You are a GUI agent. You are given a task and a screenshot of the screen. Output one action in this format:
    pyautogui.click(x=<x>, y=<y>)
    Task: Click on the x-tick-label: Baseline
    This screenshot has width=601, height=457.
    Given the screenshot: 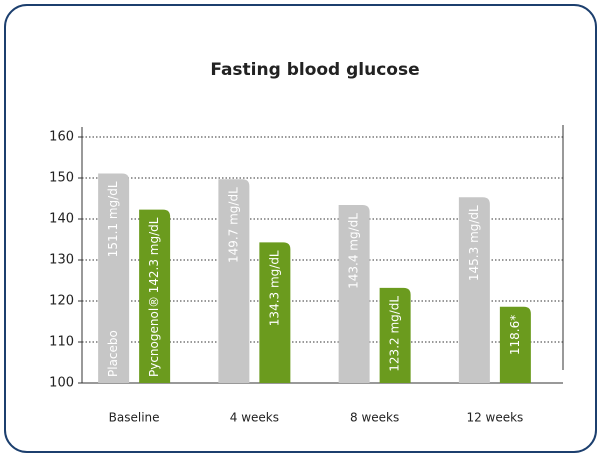 What is the action you would take?
    pyautogui.click(x=134, y=418)
    